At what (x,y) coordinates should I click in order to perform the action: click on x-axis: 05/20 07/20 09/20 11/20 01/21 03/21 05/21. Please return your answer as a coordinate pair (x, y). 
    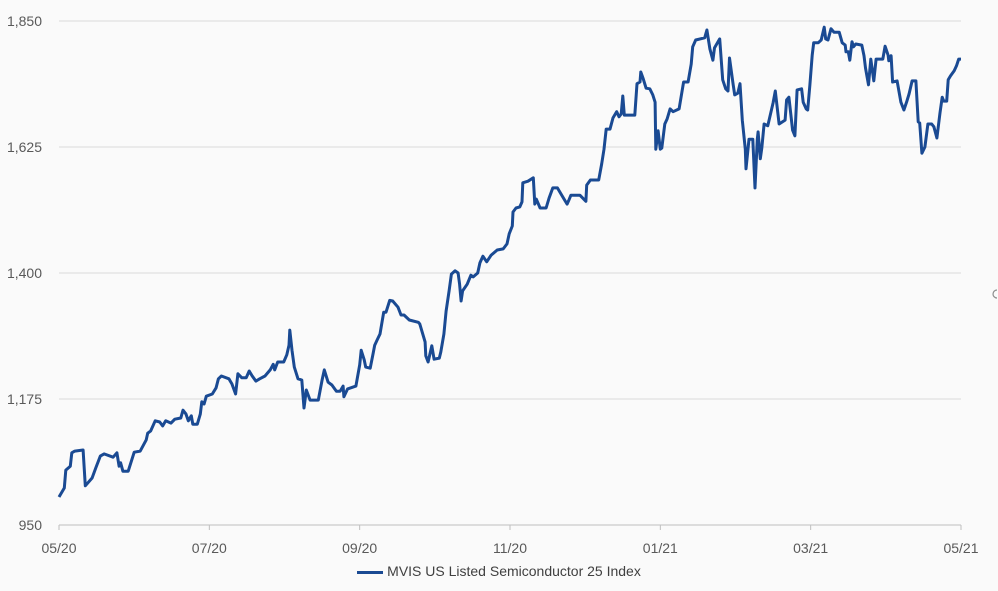
    Looking at the image, I should click on (510, 540).